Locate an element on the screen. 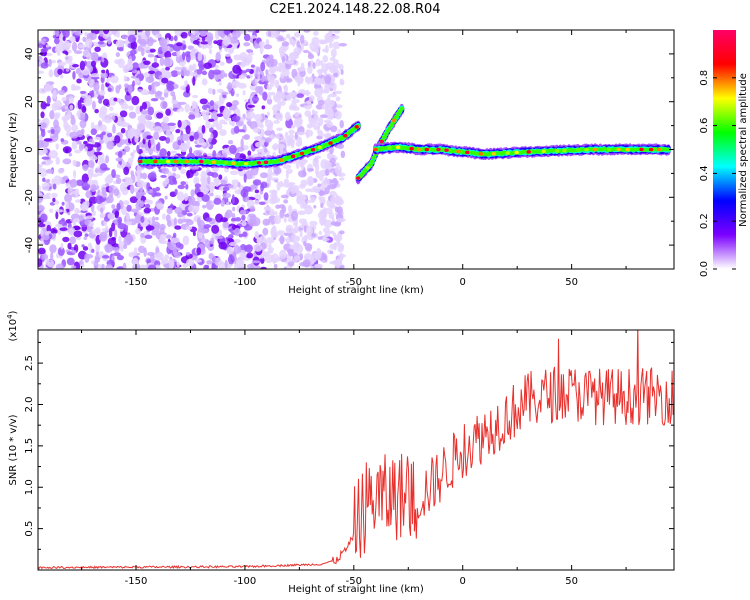  y-tick-label: 0 is located at coordinates (29, 149).